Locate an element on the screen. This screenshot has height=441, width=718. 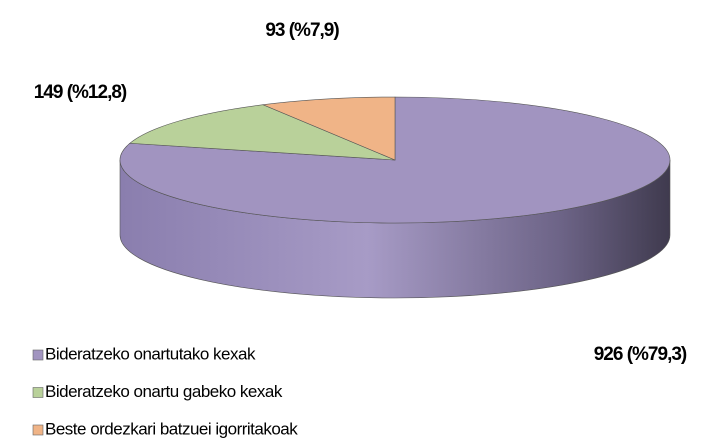
data-label: 926 (%79,3) is located at coordinates (640, 354).